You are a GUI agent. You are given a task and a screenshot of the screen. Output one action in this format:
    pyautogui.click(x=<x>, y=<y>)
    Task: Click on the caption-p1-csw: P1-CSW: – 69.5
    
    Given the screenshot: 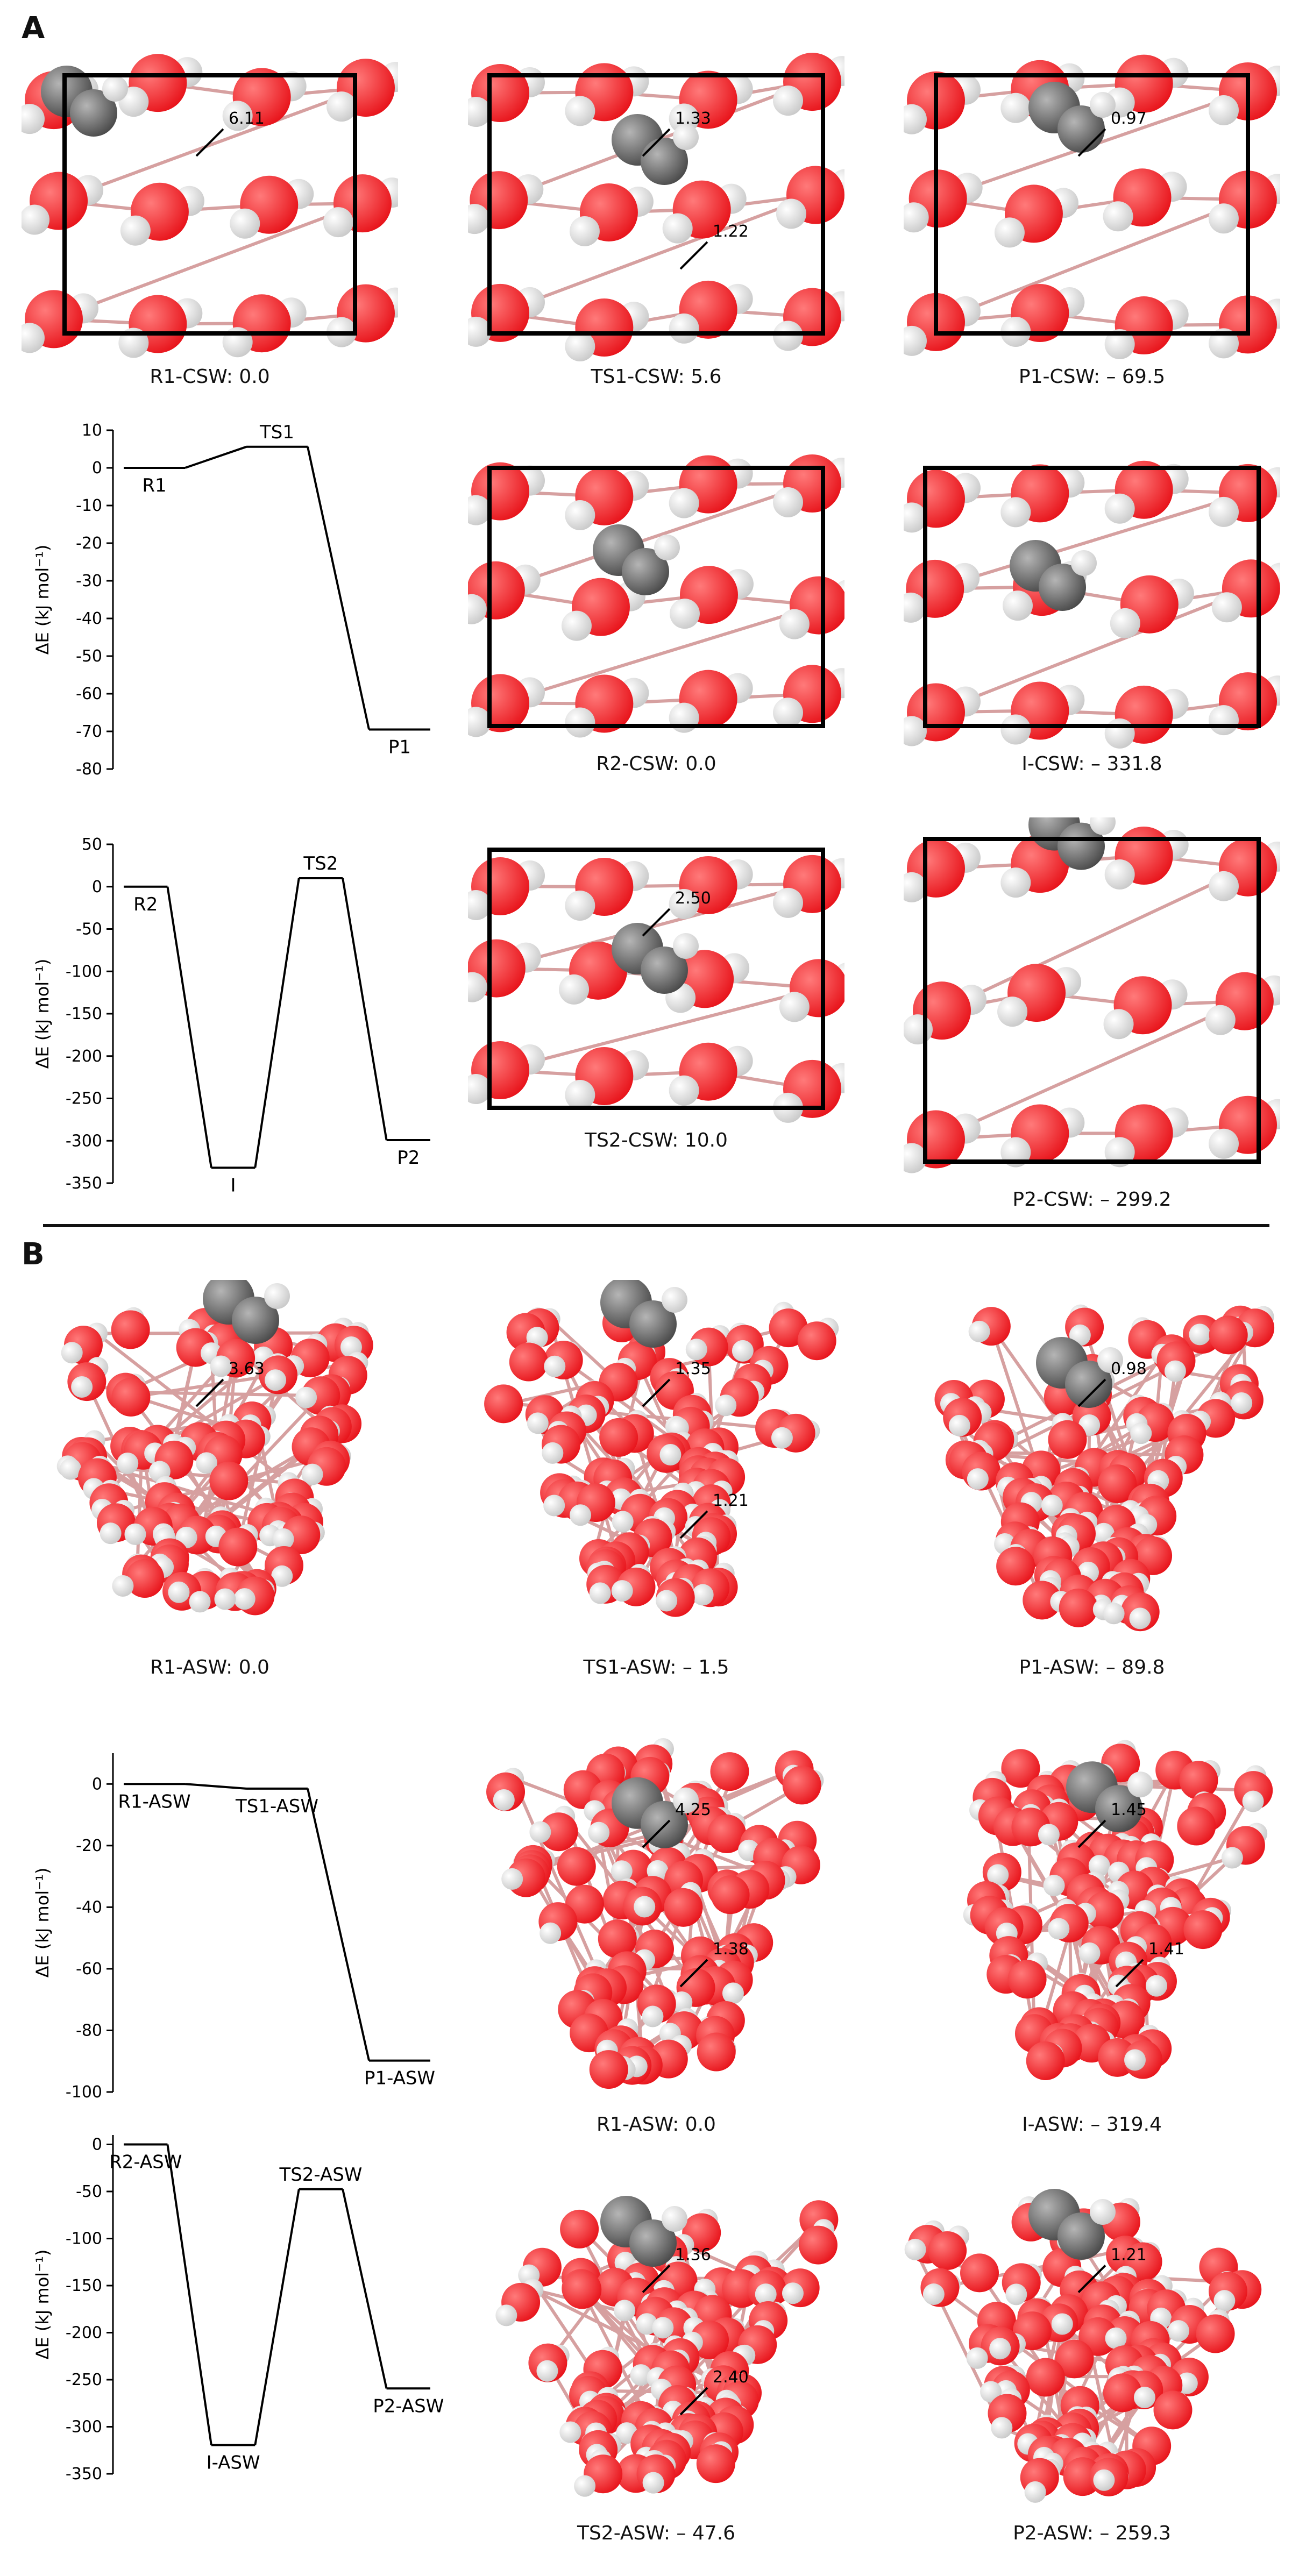 What is the action you would take?
    pyautogui.click(x=1092, y=377)
    